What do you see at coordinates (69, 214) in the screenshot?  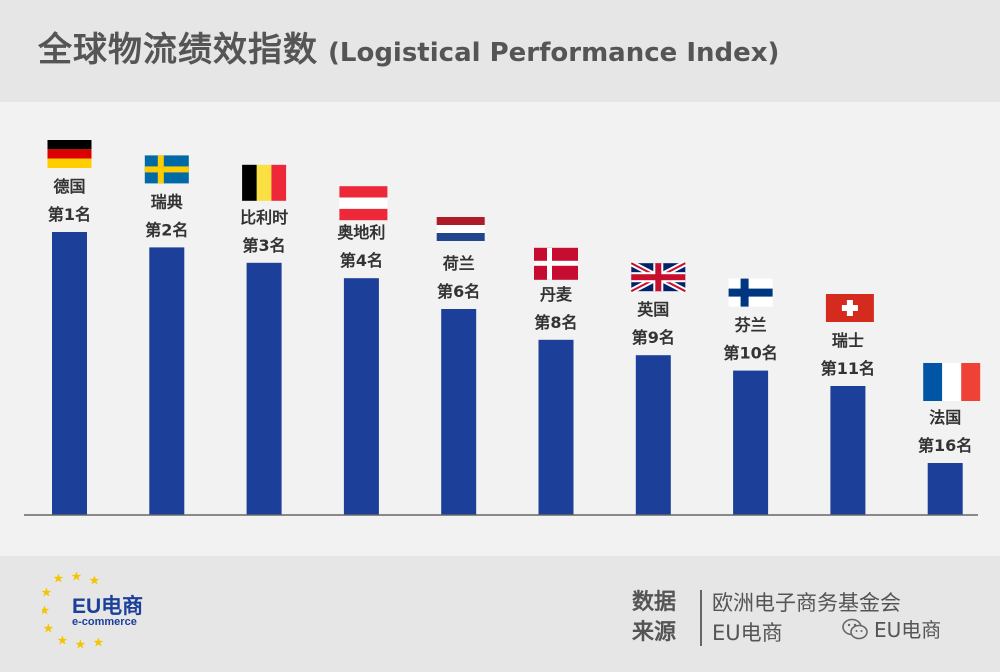 I see `rank-label: 第1名` at bounding box center [69, 214].